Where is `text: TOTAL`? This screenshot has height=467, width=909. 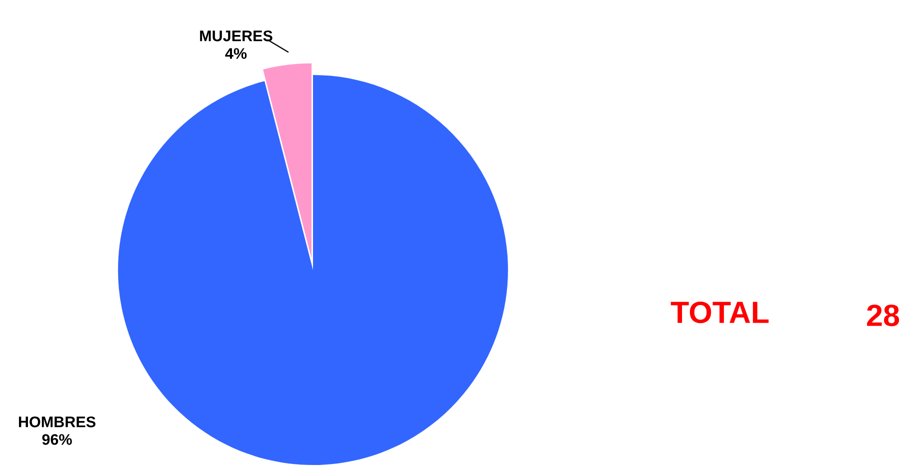 text: TOTAL is located at coordinates (719, 313).